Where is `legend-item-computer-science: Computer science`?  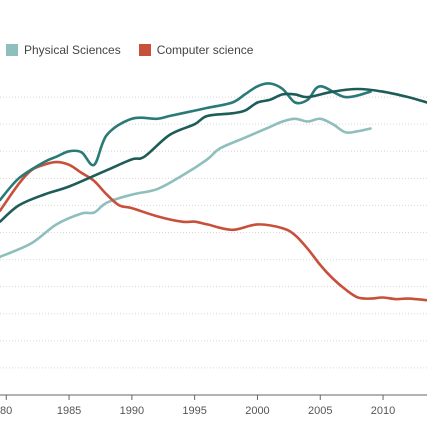 legend-item-computer-science: Computer science is located at coordinates (196, 50).